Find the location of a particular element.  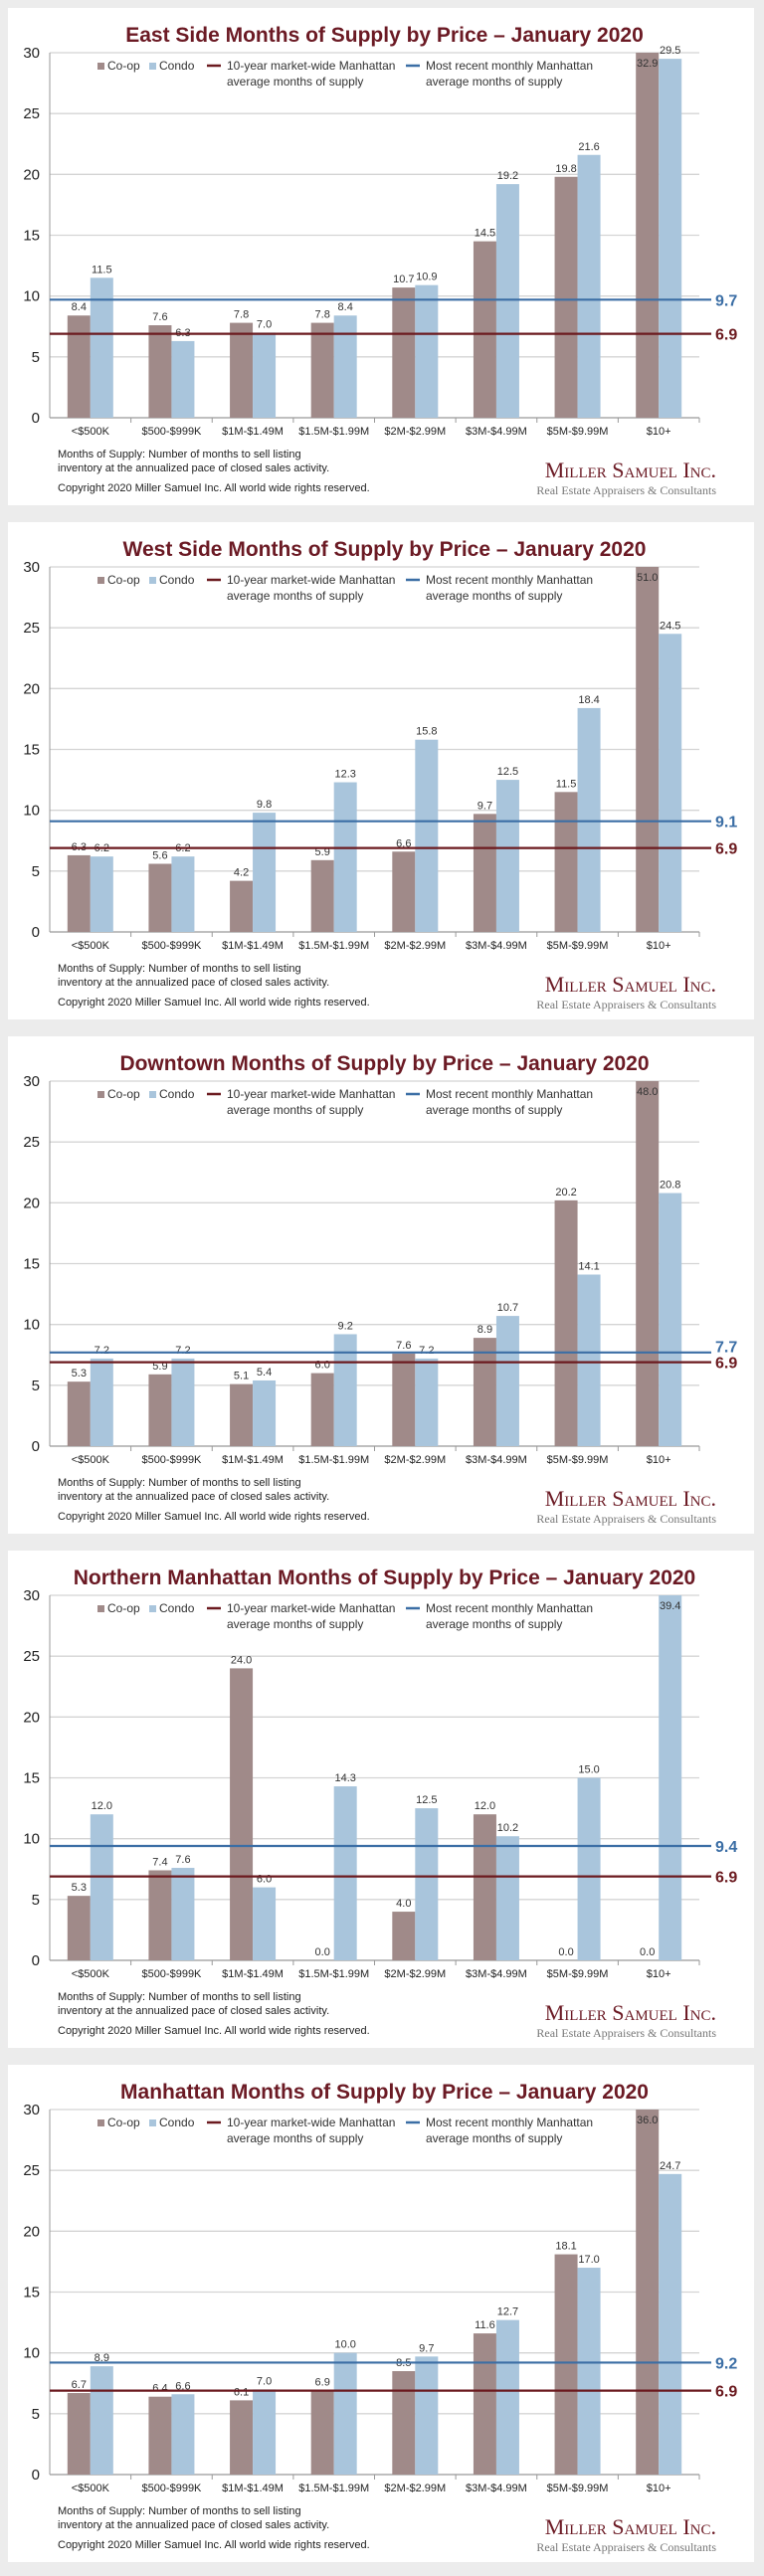

data-label: 20.2 is located at coordinates (565, 1192).